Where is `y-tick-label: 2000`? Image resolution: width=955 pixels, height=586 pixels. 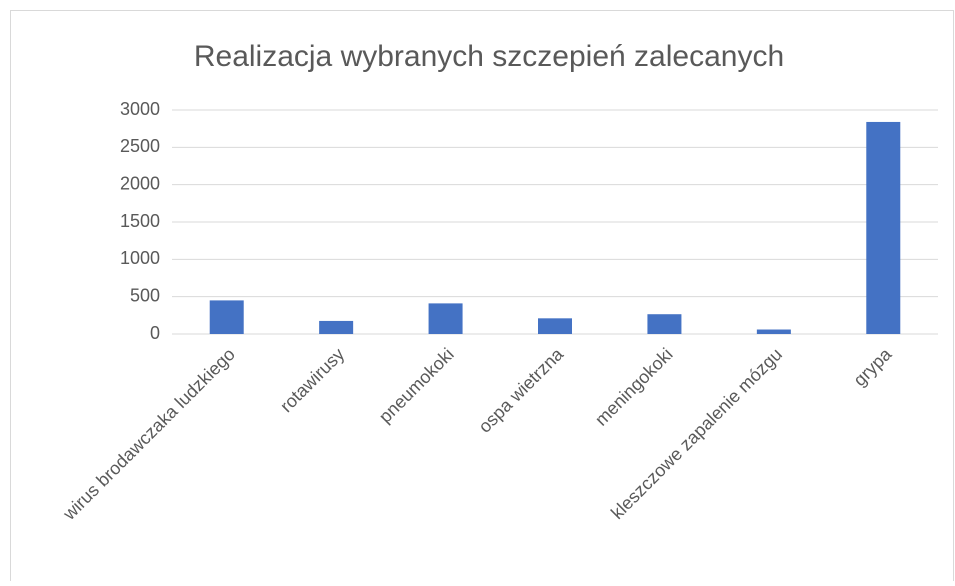 y-tick-label: 2000 is located at coordinates (140, 183).